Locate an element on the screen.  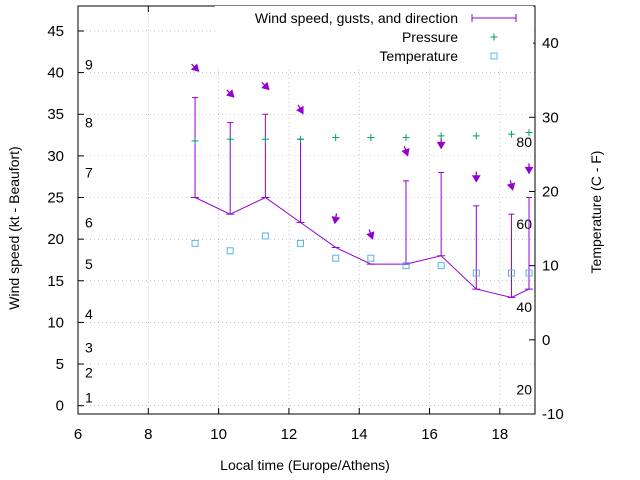
y-tick-label: 35 is located at coordinates (55, 114).